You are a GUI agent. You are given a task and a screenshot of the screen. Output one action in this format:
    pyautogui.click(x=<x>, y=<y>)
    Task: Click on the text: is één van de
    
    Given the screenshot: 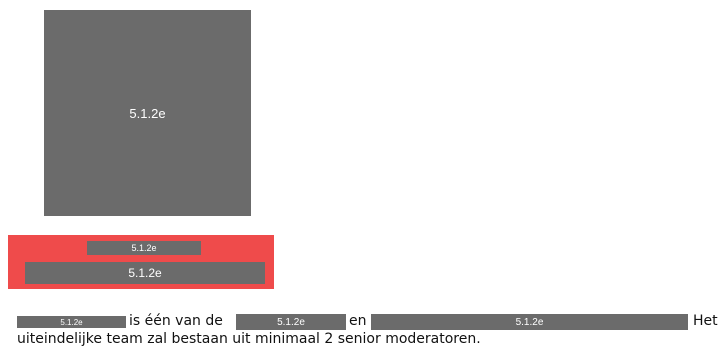 What is the action you would take?
    pyautogui.click(x=176, y=321)
    